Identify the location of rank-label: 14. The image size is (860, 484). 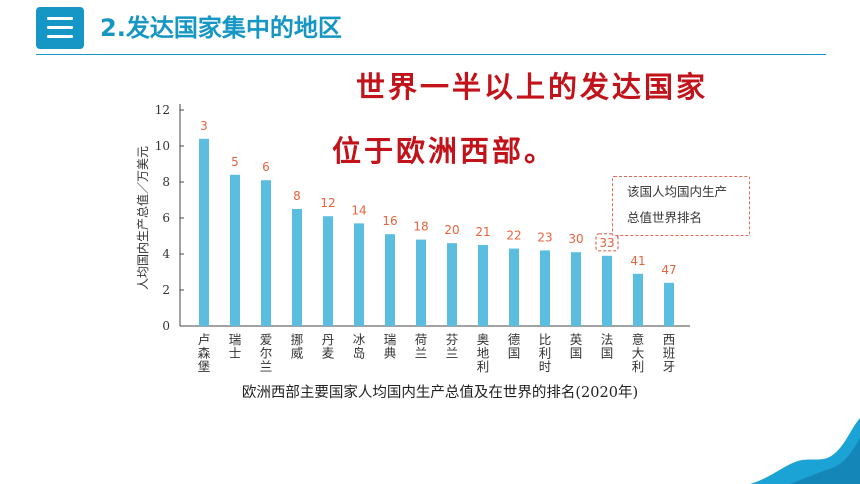
(358, 210).